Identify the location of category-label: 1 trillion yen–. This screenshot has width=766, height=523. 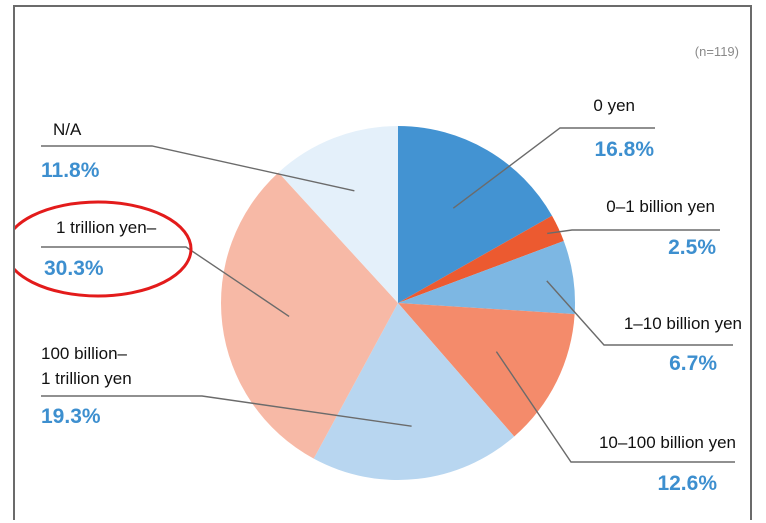
(106, 227).